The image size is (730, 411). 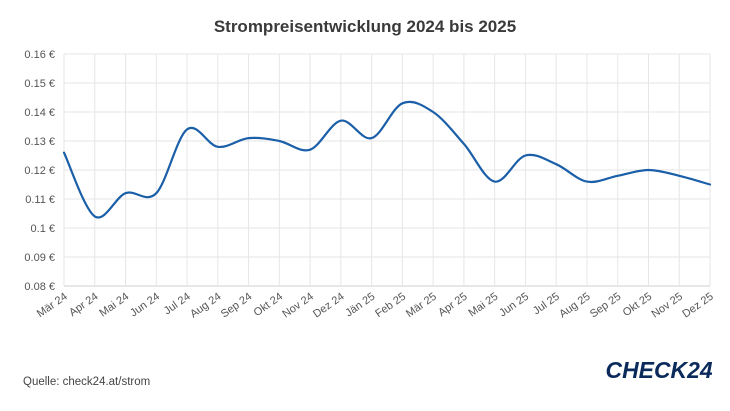 What do you see at coordinates (328, 306) in the screenshot?
I see `x-tick-label: Dez 24` at bounding box center [328, 306].